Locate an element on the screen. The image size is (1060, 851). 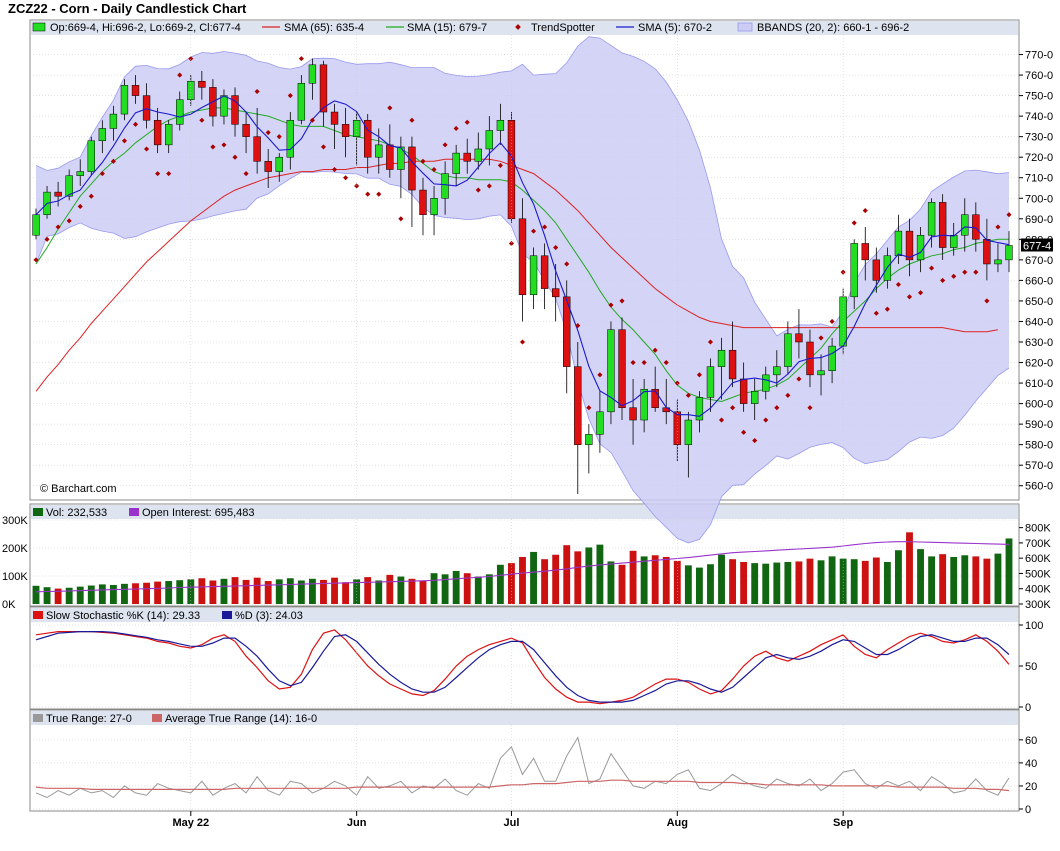
legend-sma15: SMA (15): 679-7 is located at coordinates (447, 28).